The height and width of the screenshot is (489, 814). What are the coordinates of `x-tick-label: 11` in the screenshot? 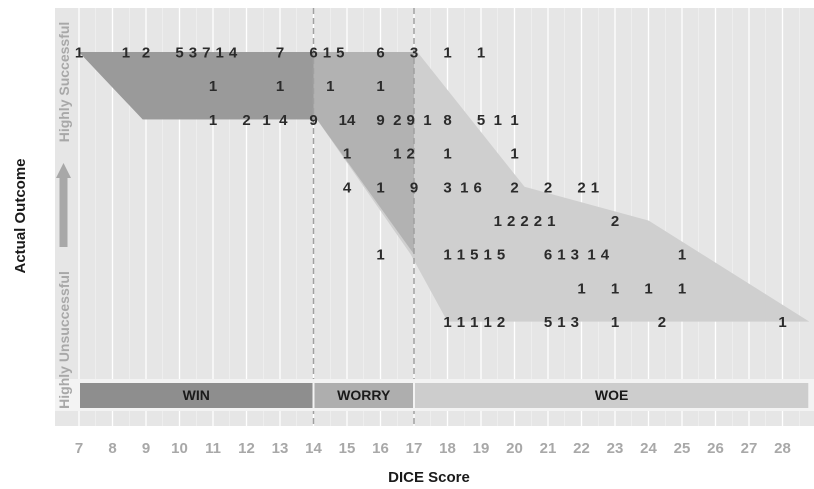 It's located at (213, 448).